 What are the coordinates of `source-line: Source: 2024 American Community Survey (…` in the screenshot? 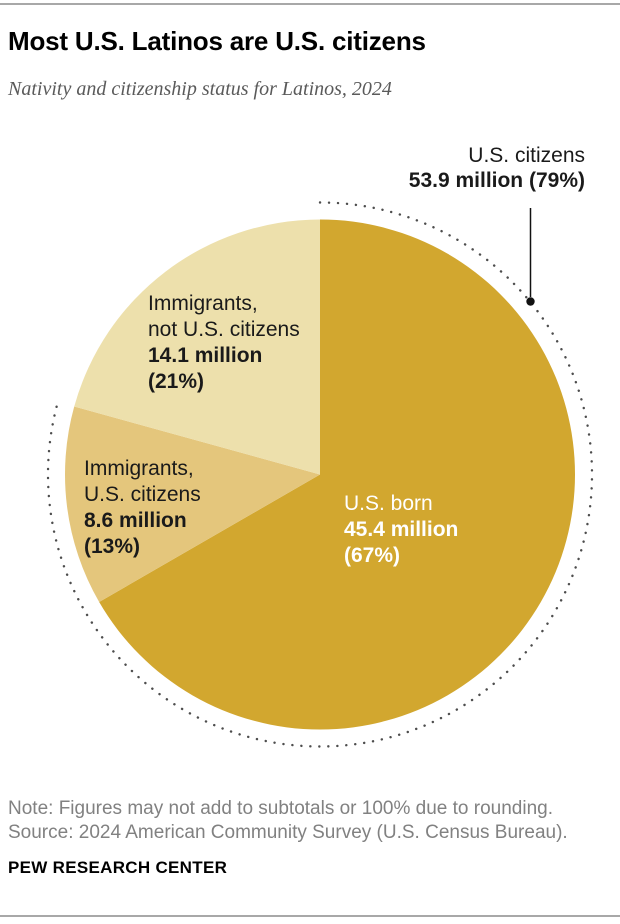 It's located at (288, 832).